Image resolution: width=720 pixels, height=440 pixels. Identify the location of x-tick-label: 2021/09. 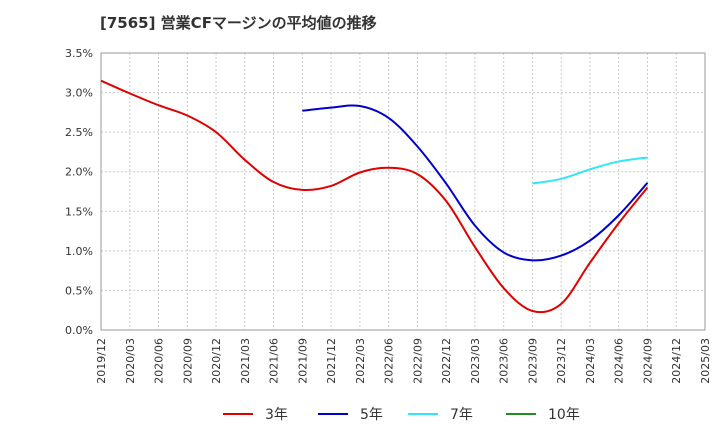
(302, 361).